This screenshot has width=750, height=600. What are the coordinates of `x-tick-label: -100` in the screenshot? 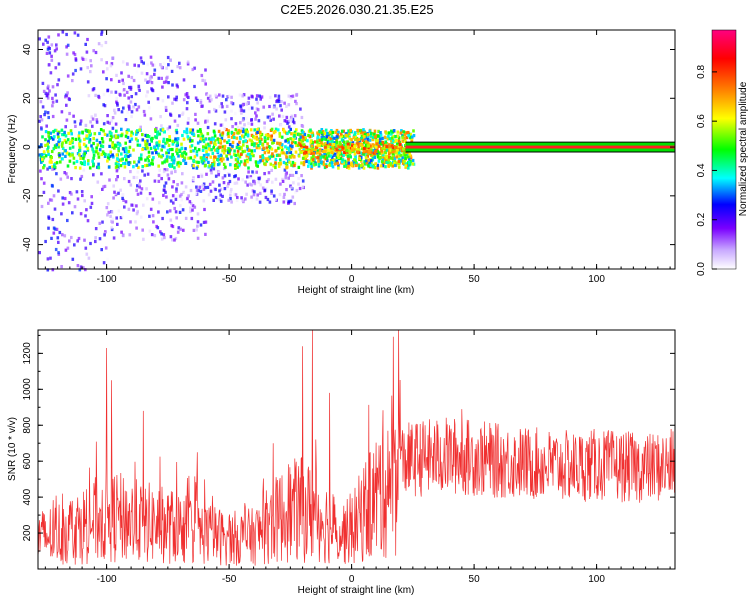 It's located at (107, 579).